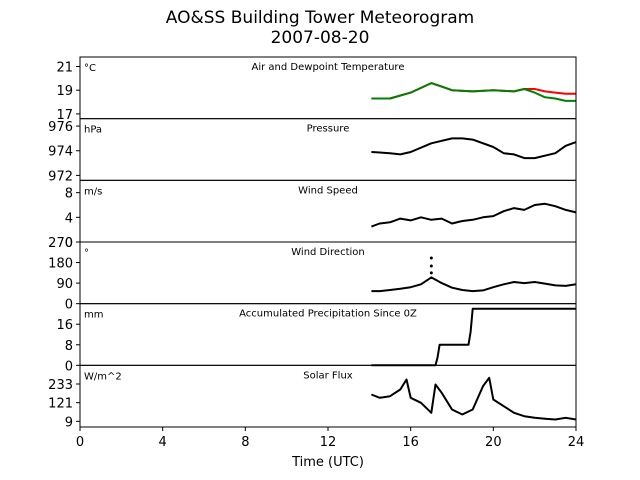 This screenshot has width=640, height=480. Describe the element at coordinates (64, 325) in the screenshot. I see `y-tick-label: 16` at that location.